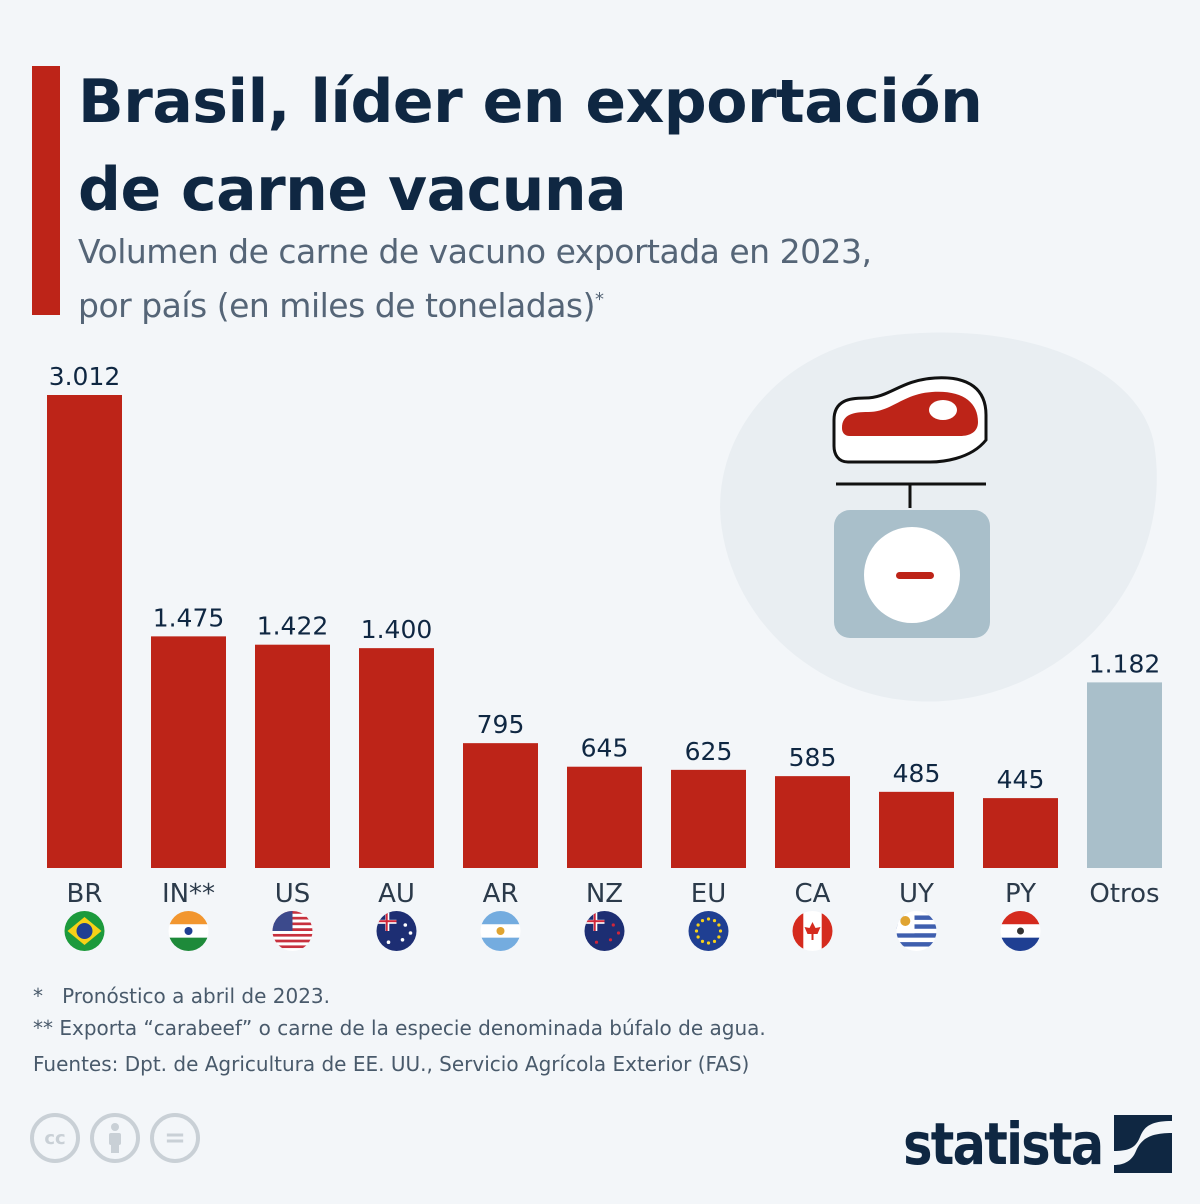  What do you see at coordinates (336, 305) in the screenshot?
I see `subtitle-line-2: por país (en miles de toneladas)` at bounding box center [336, 305].